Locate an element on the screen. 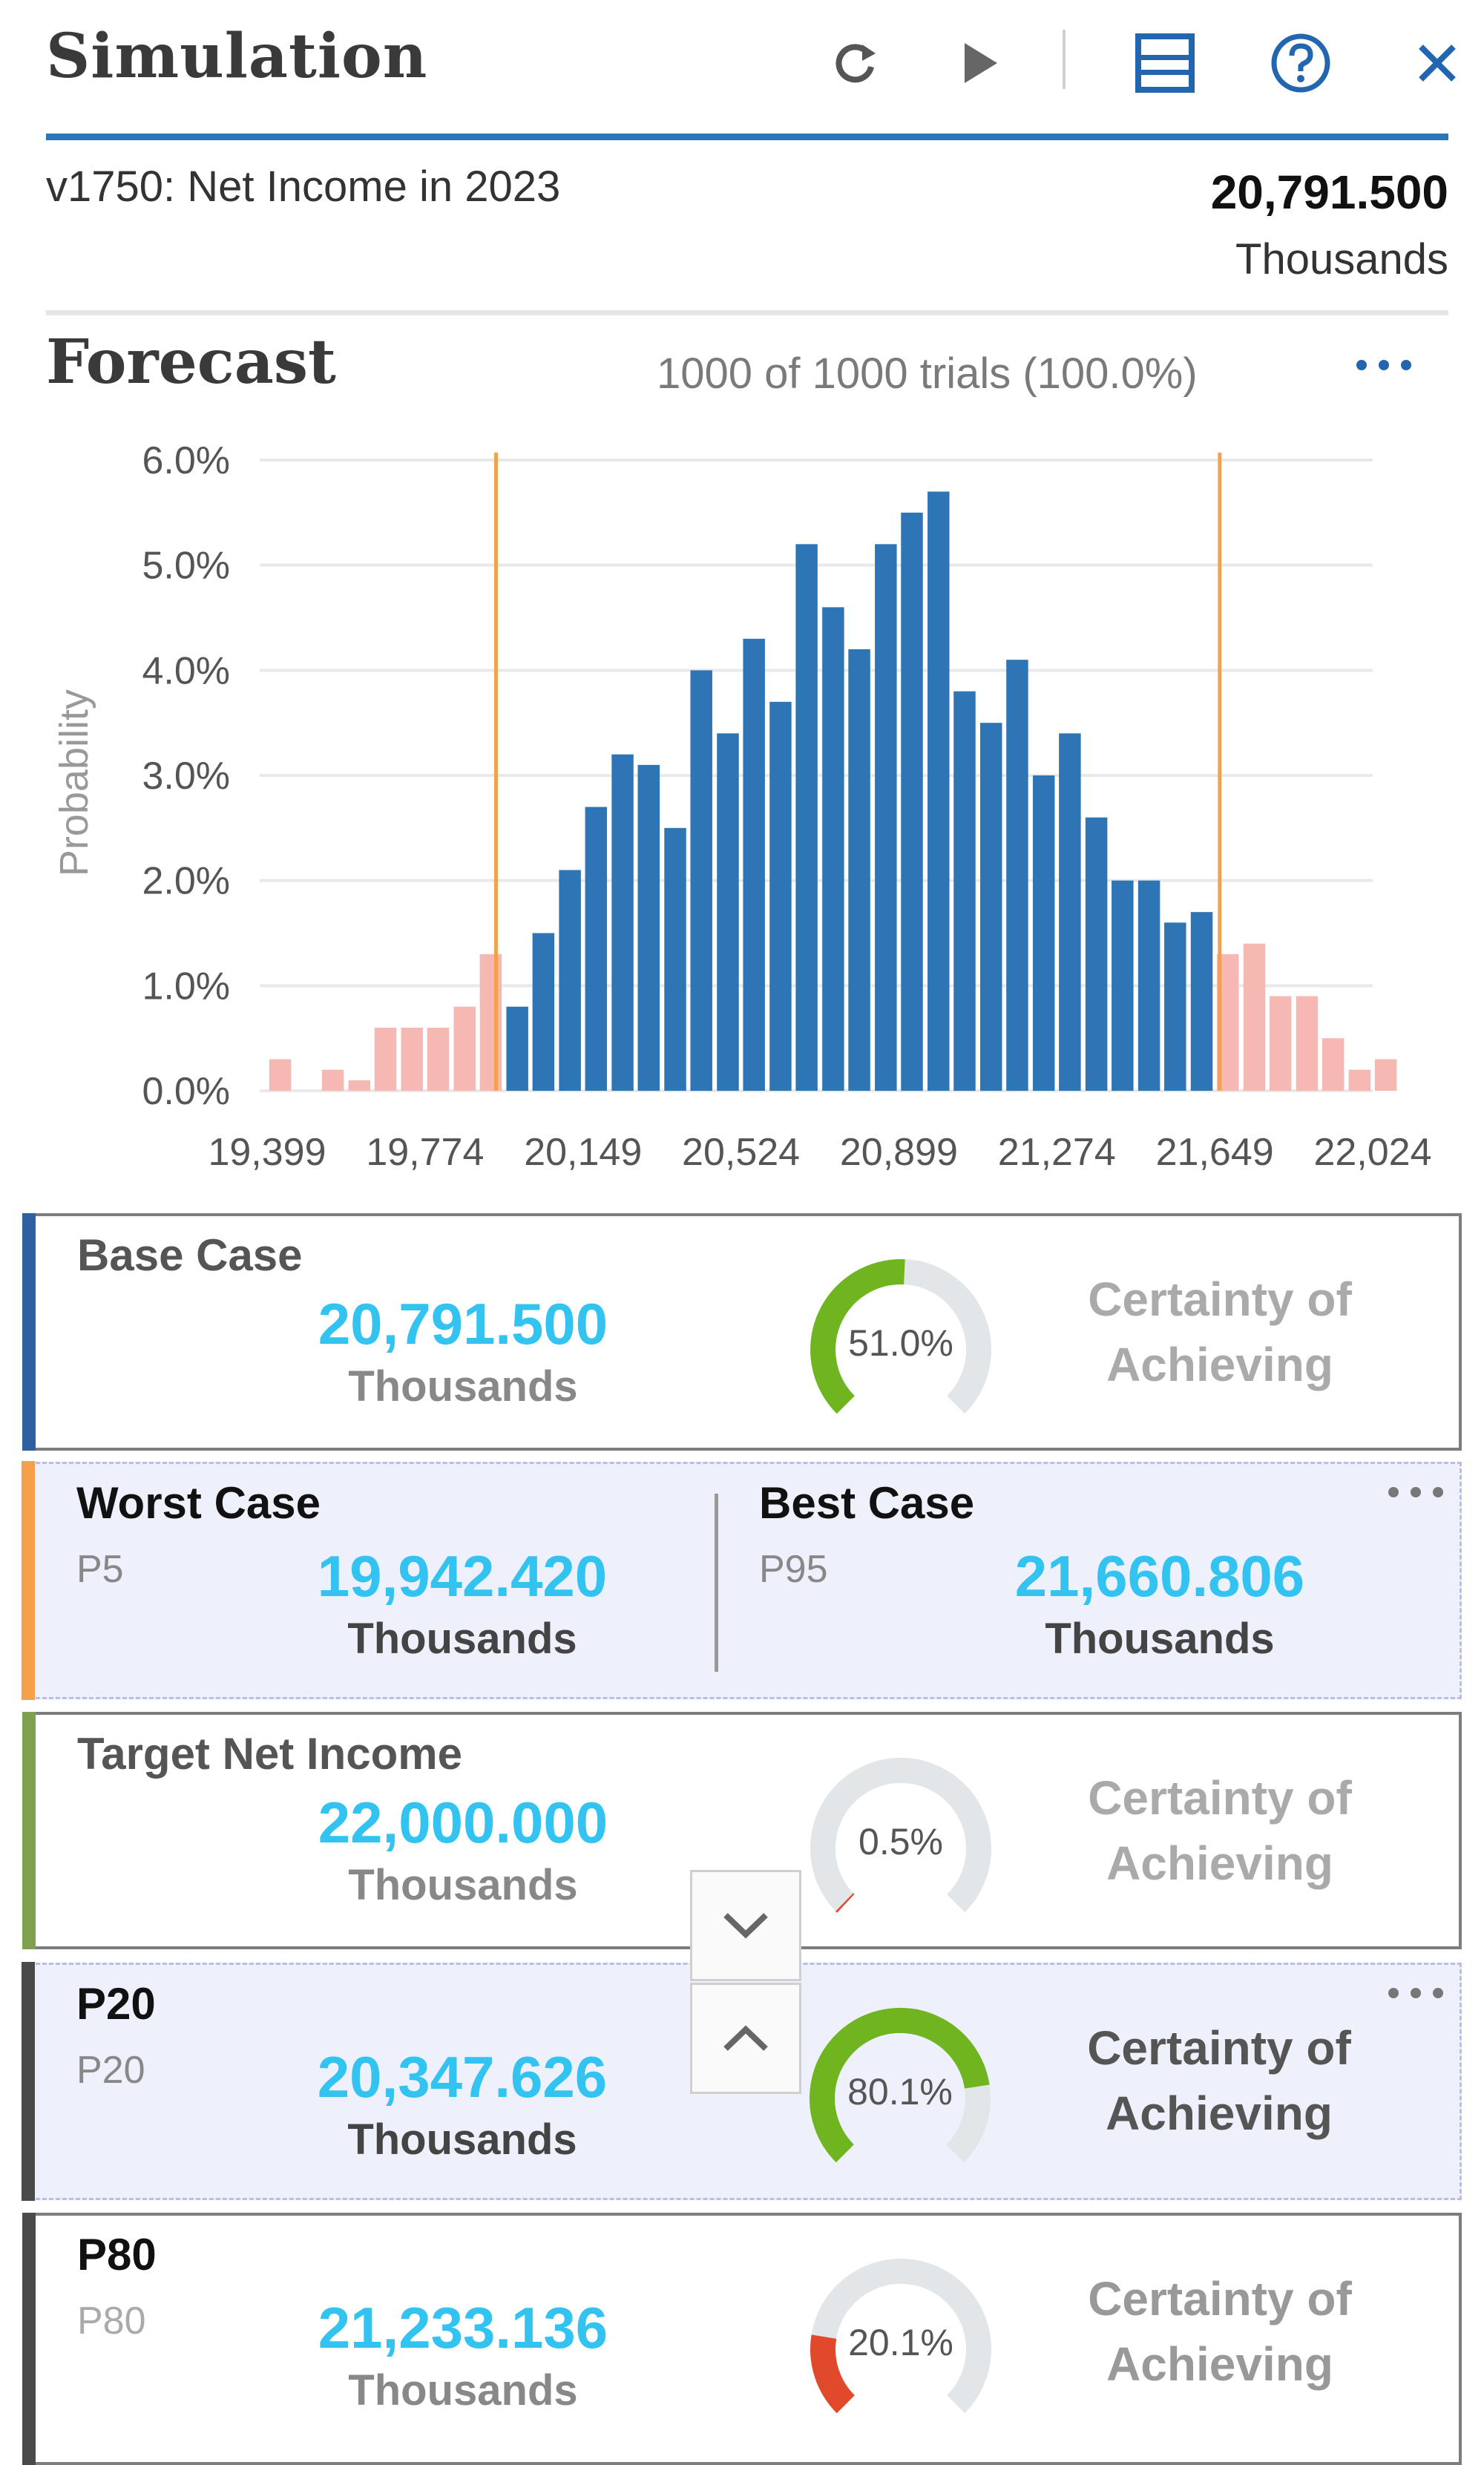  p80-gauge is located at coordinates (900, 2336).